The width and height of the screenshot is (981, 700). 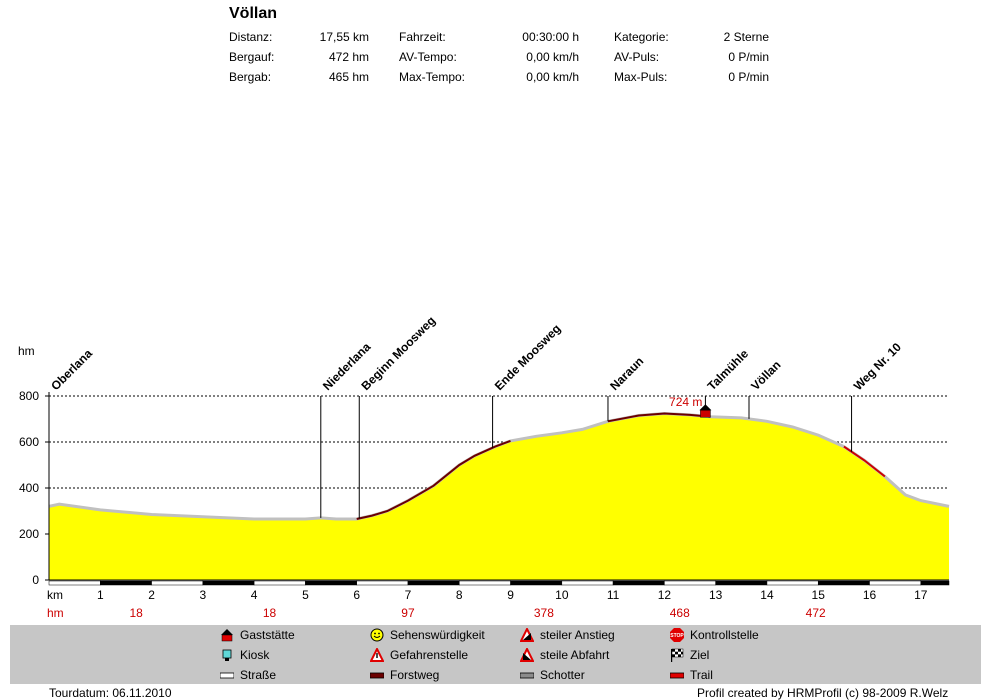 I want to click on legend-label: Kiosk, so click(x=255, y=655).